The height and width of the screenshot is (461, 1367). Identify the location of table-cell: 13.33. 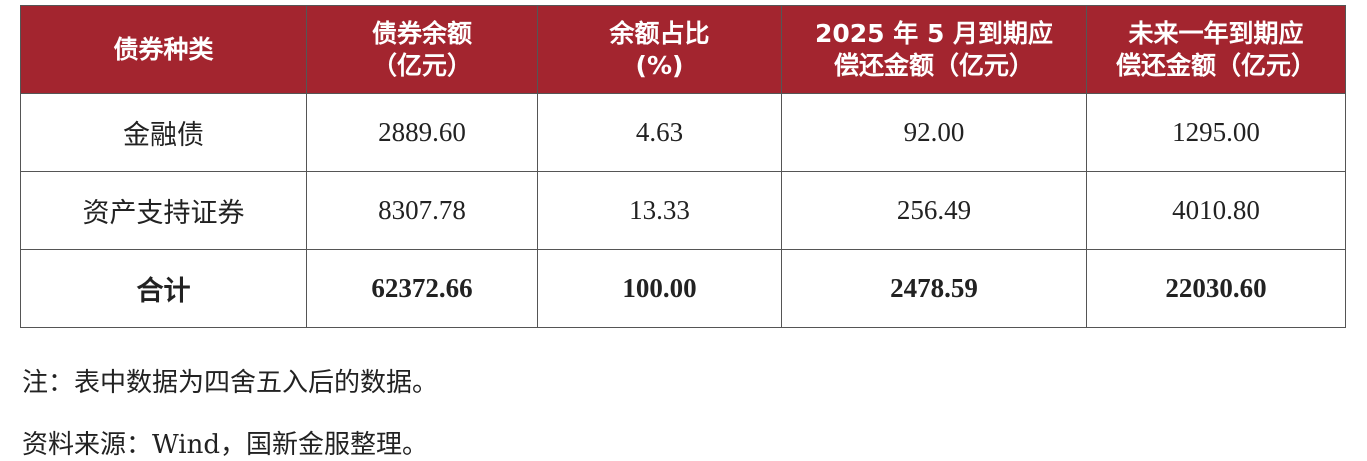
(659, 210).